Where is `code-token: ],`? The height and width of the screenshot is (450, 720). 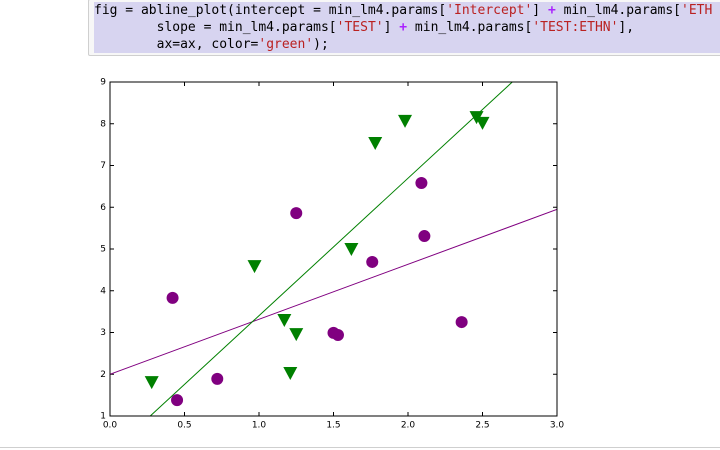 code-token: ], is located at coordinates (626, 27).